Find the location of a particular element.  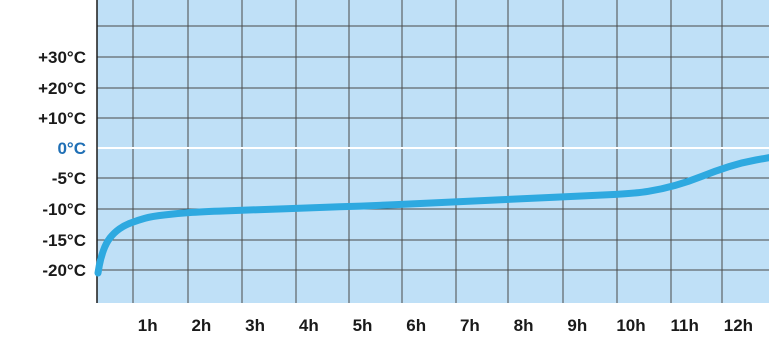

y-tick-label: +10°C is located at coordinates (62, 118).